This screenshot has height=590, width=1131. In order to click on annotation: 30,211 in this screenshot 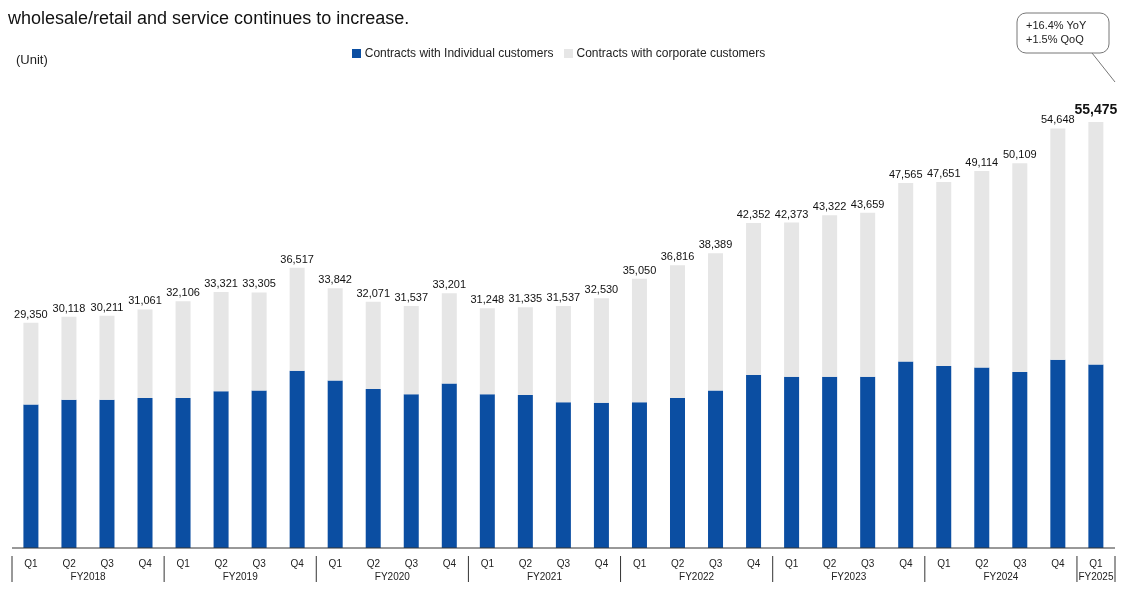, I will do `click(107, 306)`.